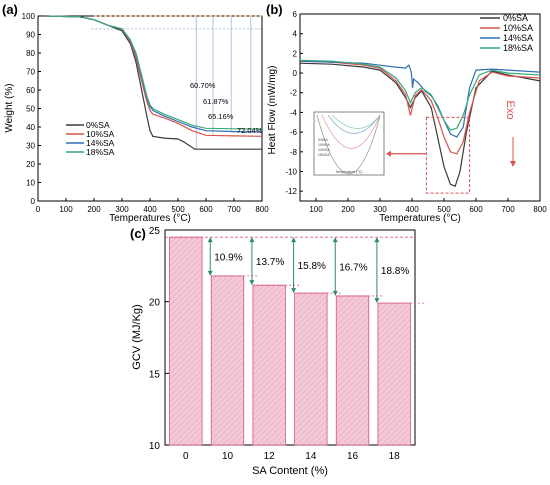  I want to click on panel-b-exo-arrowhead, so click(513, 164).